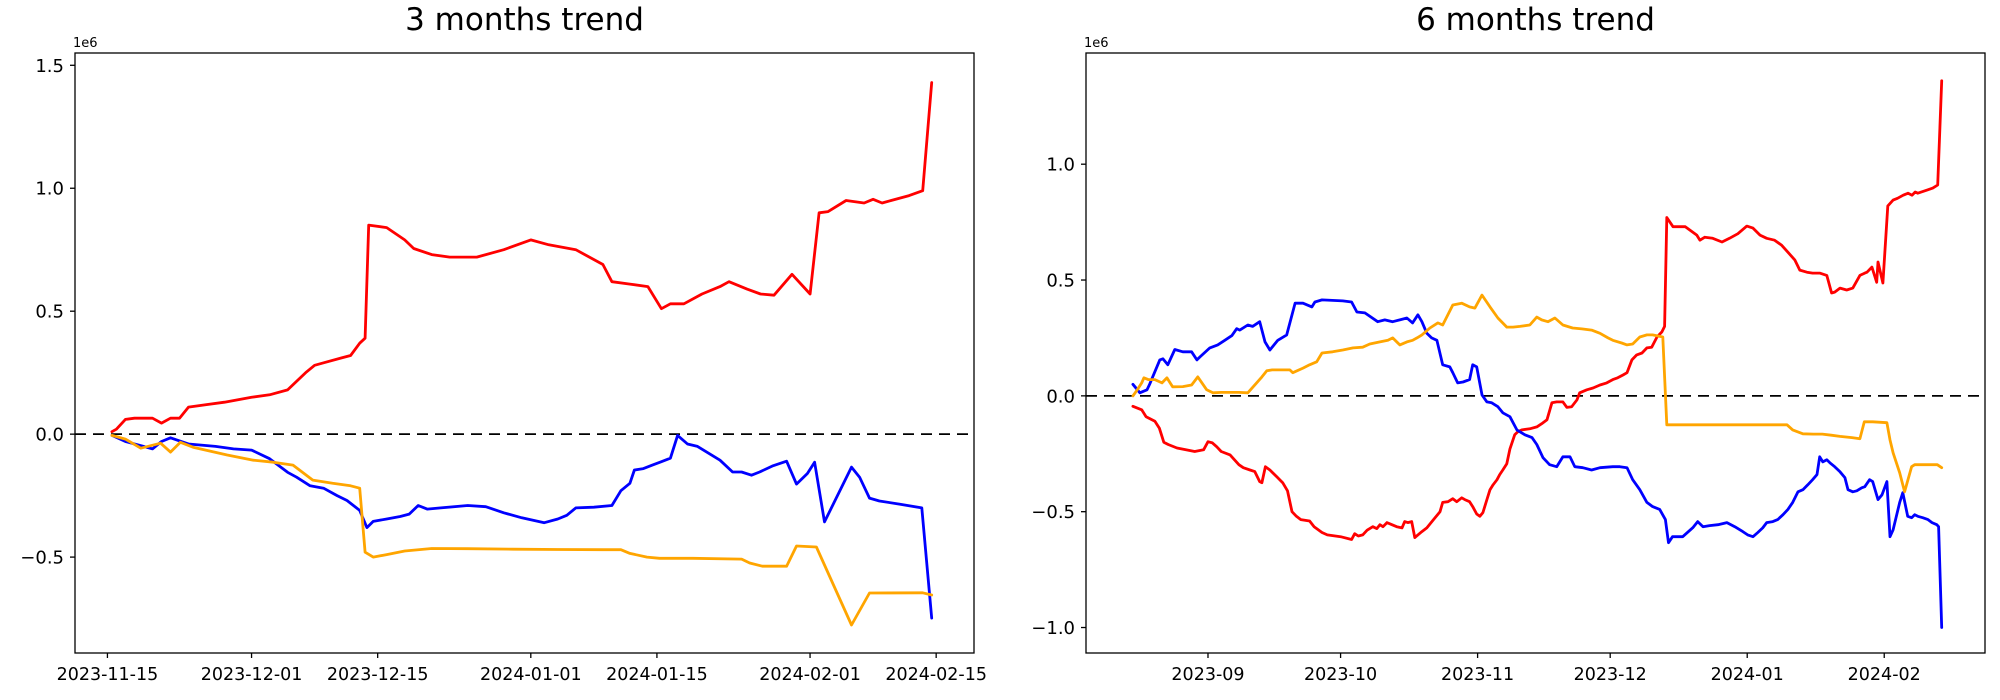 The height and width of the screenshot is (700, 2000). Describe the element at coordinates (1477, 675) in the screenshot. I see `x-tick-label: 2023-11` at that location.